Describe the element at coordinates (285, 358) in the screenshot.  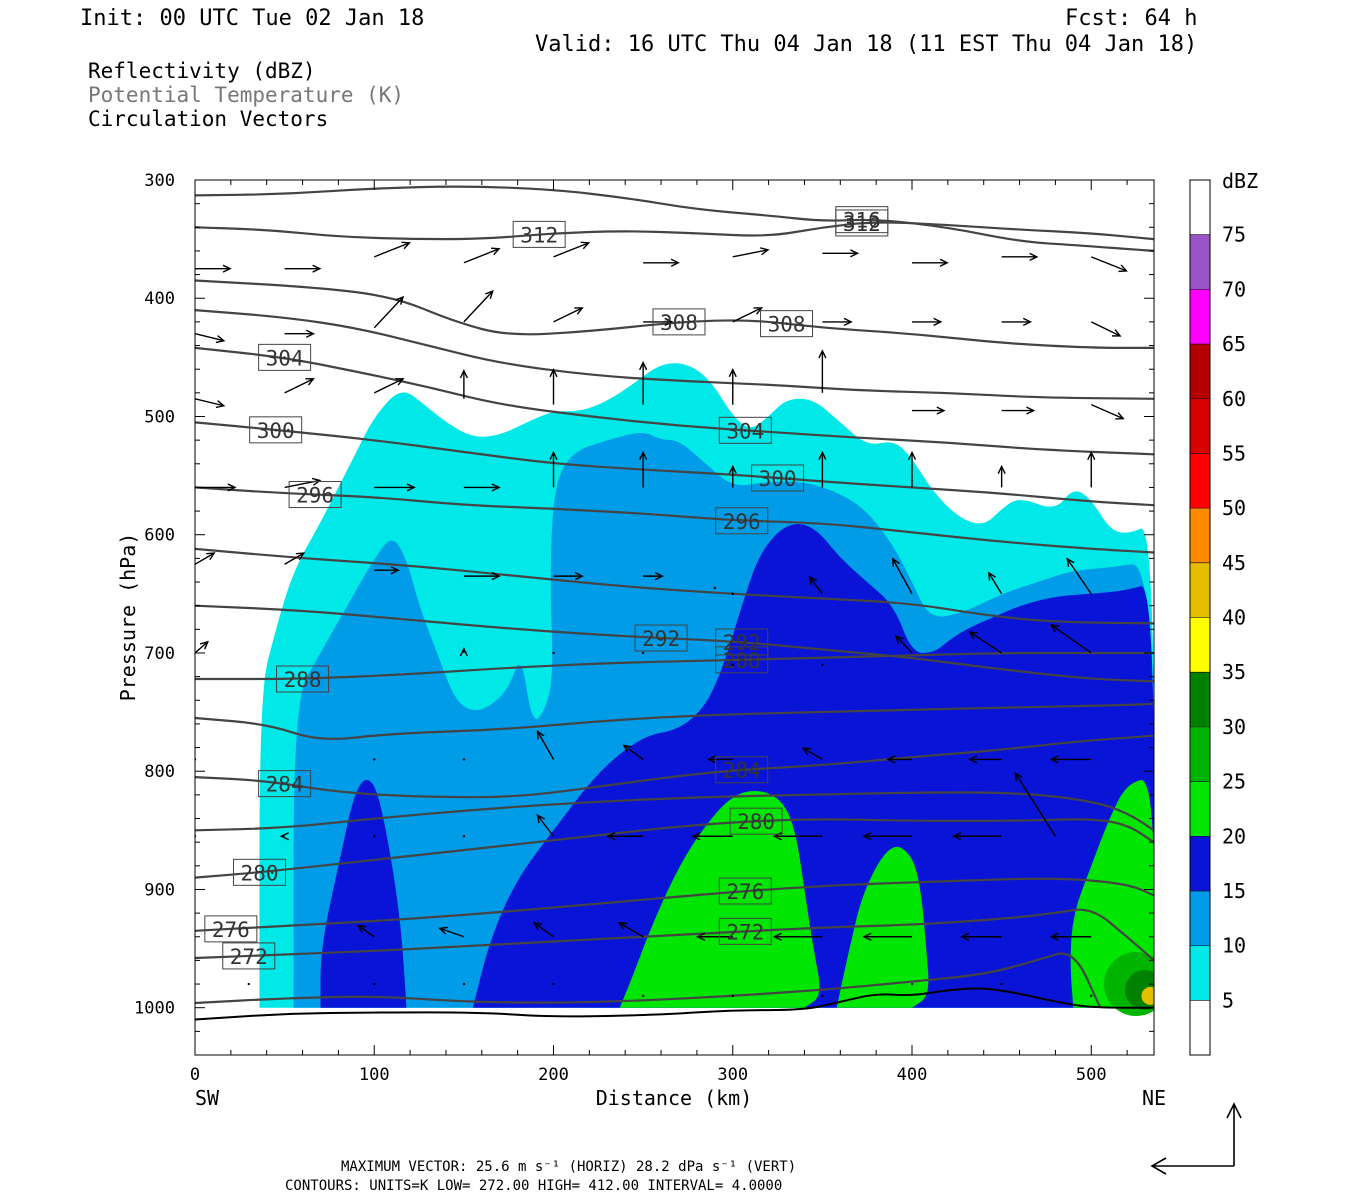
I see `theta-label-text: 304` at that location.